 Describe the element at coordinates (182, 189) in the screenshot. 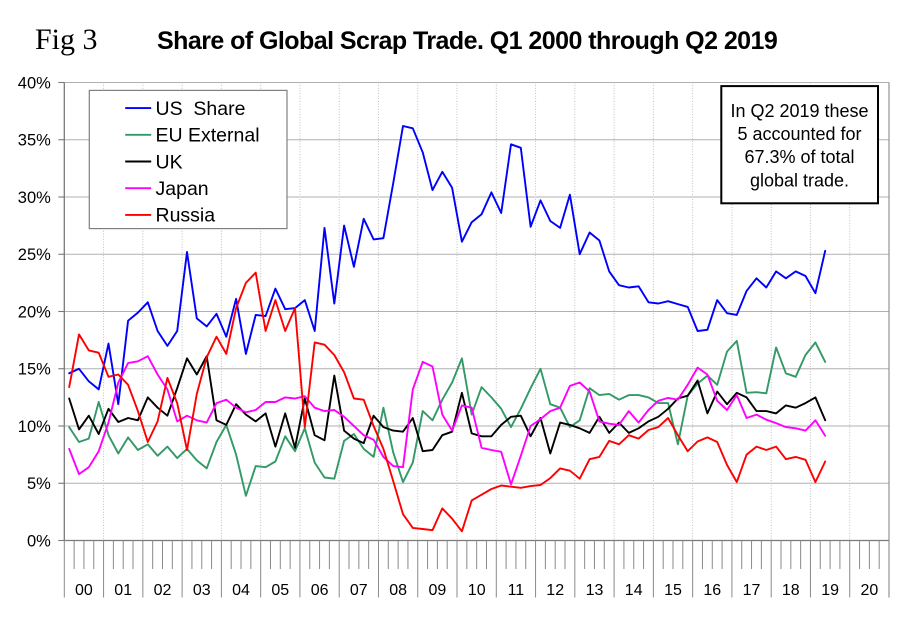

I see `svg-text: Japan` at that location.